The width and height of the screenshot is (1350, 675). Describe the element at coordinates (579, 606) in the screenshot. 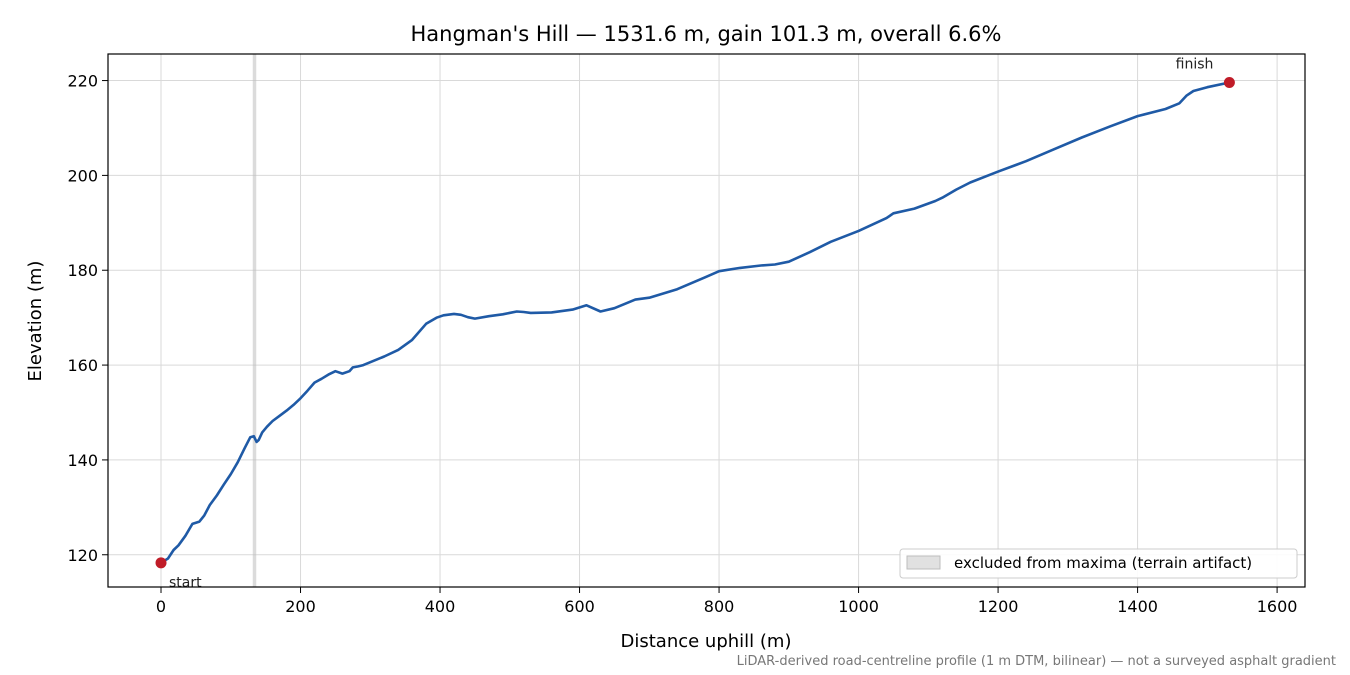

I see `x-tick-label: 600` at that location.